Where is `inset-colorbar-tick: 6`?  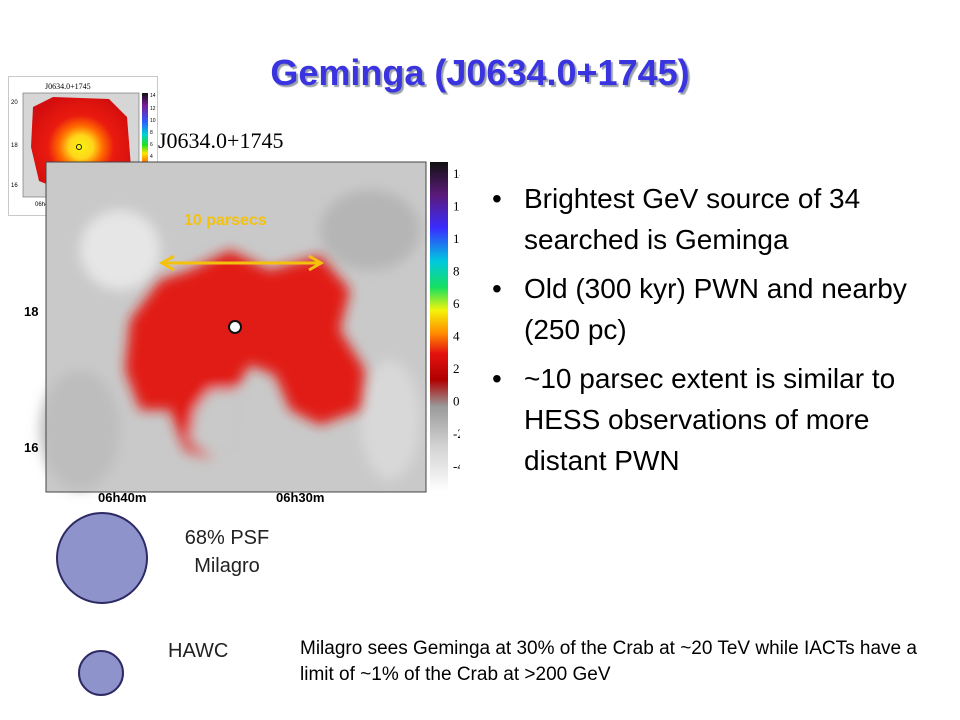
inset-colorbar-tick: 6 is located at coordinates (151, 145).